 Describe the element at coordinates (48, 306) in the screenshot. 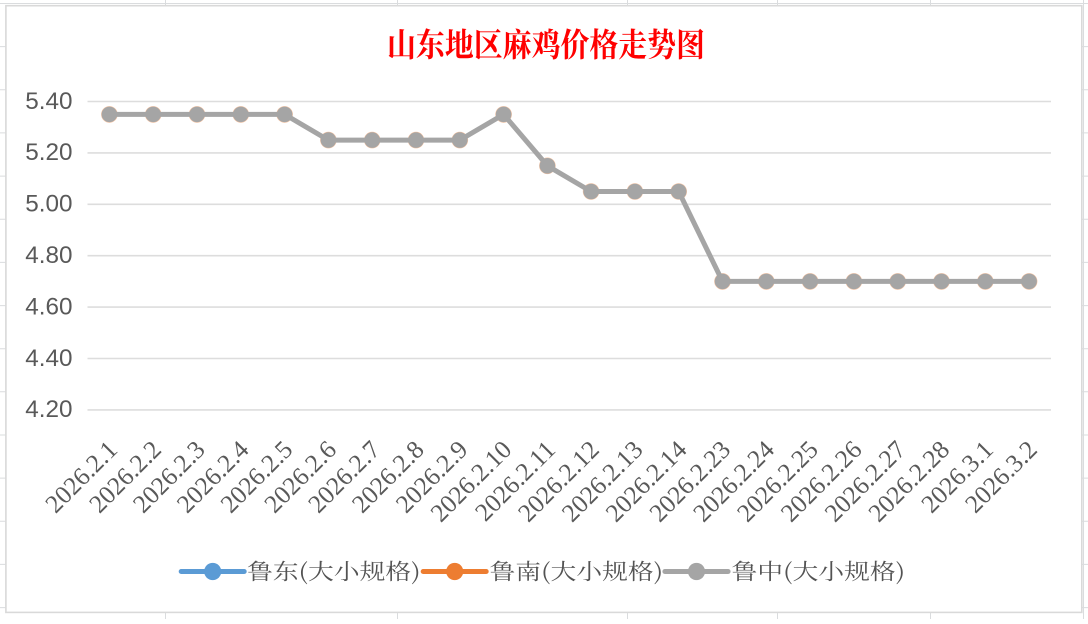

I see `svg-text: 4.60` at that location.